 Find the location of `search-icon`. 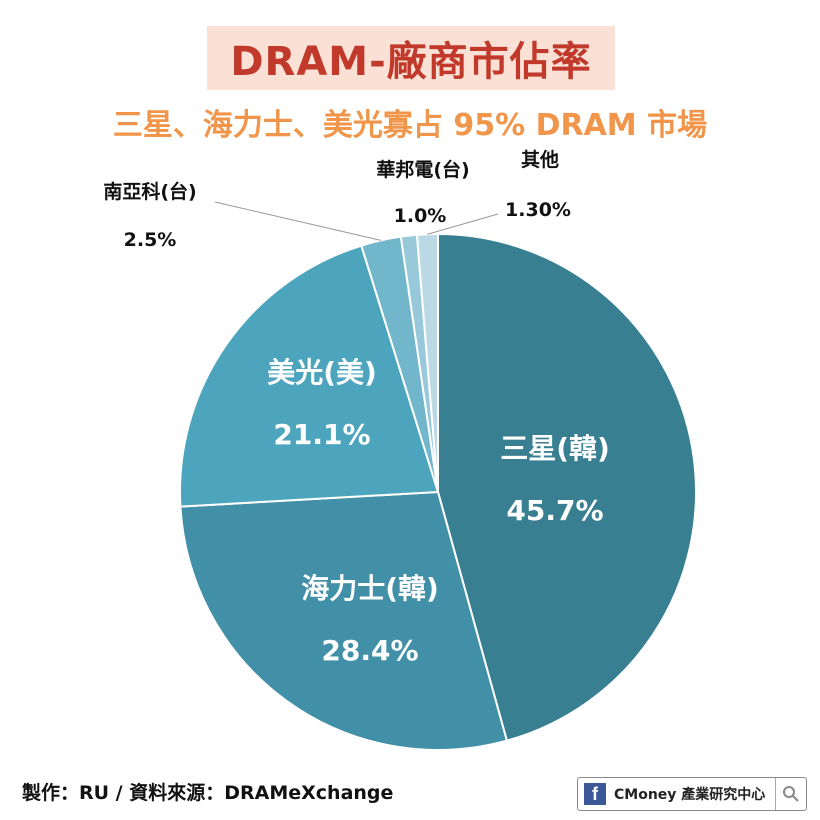

search-icon is located at coordinates (790, 794).